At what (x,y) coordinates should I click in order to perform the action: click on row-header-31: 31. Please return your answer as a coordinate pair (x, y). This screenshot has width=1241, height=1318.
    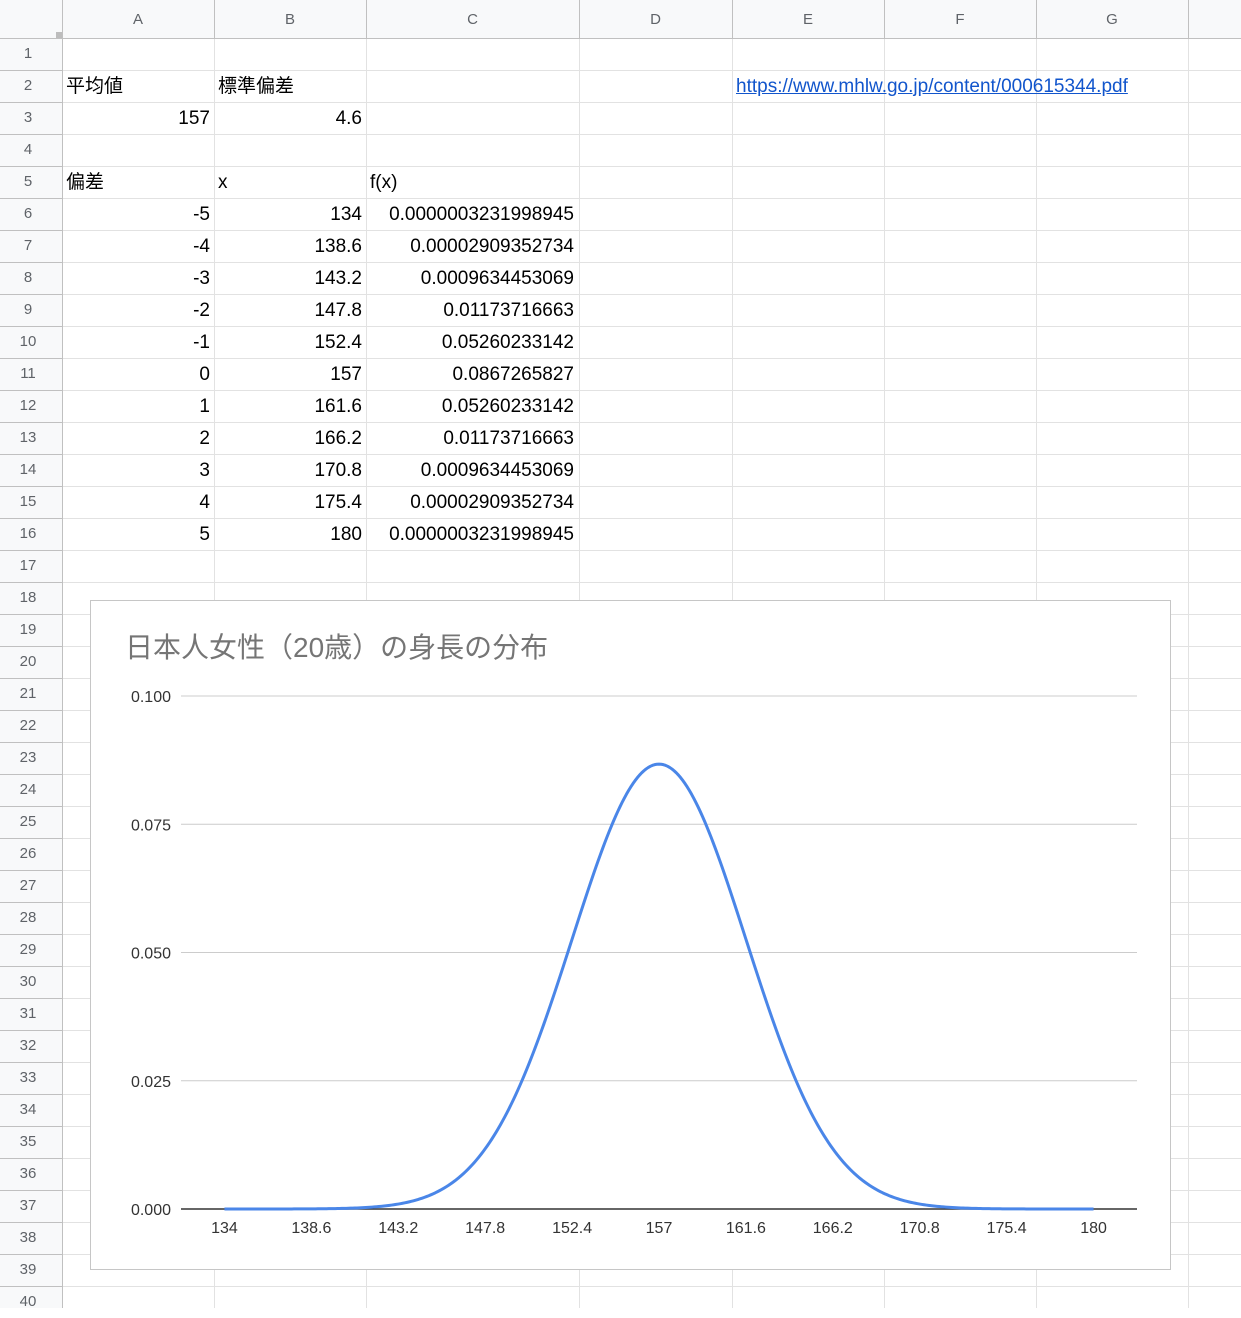
    Looking at the image, I should click on (28, 1013).